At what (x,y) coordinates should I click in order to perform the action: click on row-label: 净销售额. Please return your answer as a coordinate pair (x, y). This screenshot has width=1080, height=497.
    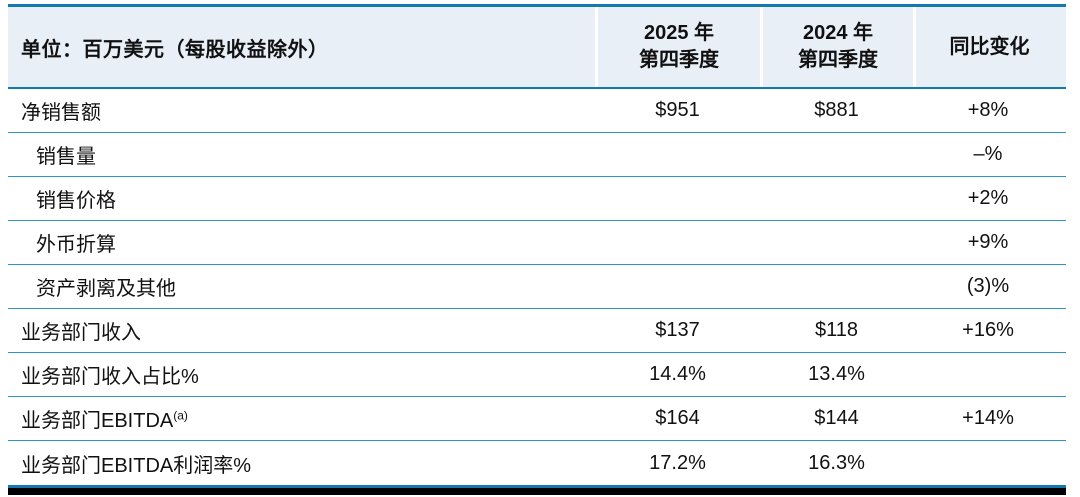
    Looking at the image, I should click on (61, 113).